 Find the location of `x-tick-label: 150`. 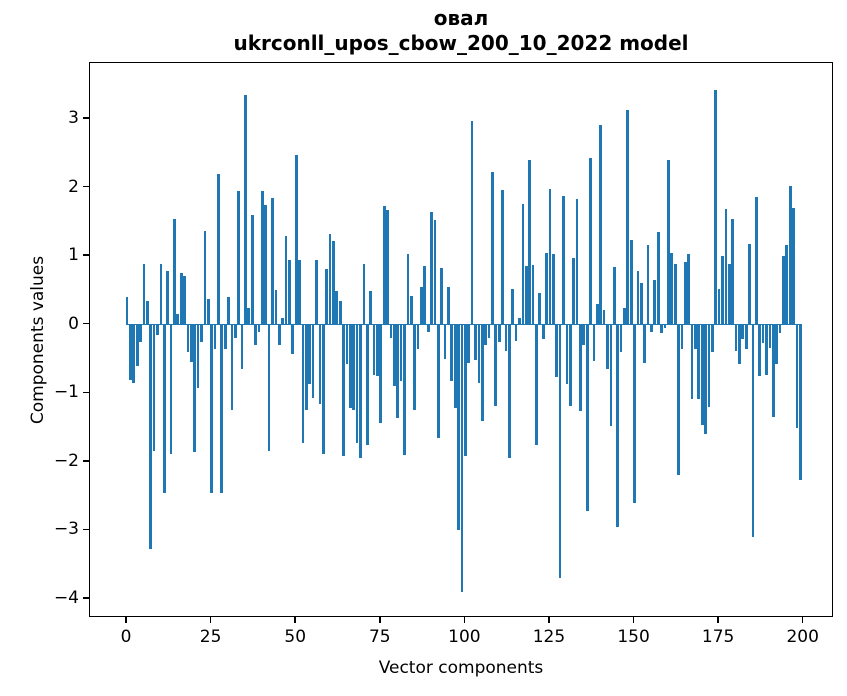

x-tick-label: 150 is located at coordinates (633, 637).